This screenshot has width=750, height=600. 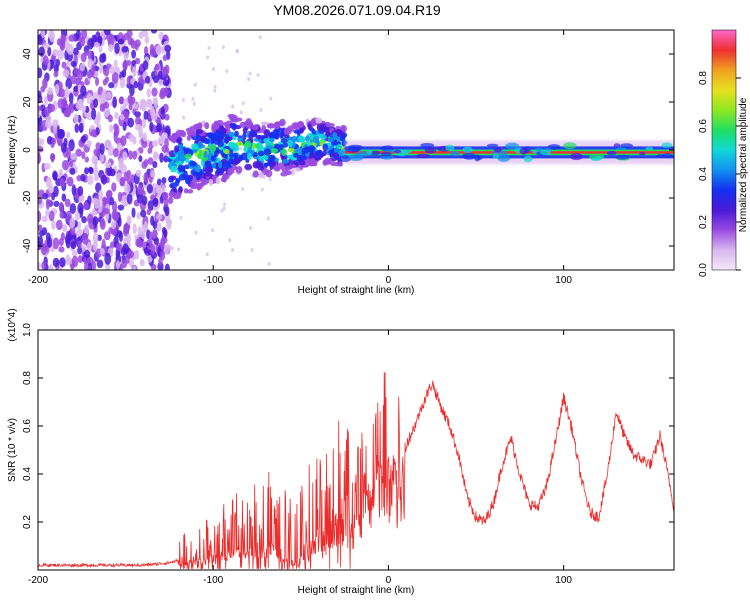 I want to click on snr-y-tick-label: 0.6, so click(x=27, y=426).